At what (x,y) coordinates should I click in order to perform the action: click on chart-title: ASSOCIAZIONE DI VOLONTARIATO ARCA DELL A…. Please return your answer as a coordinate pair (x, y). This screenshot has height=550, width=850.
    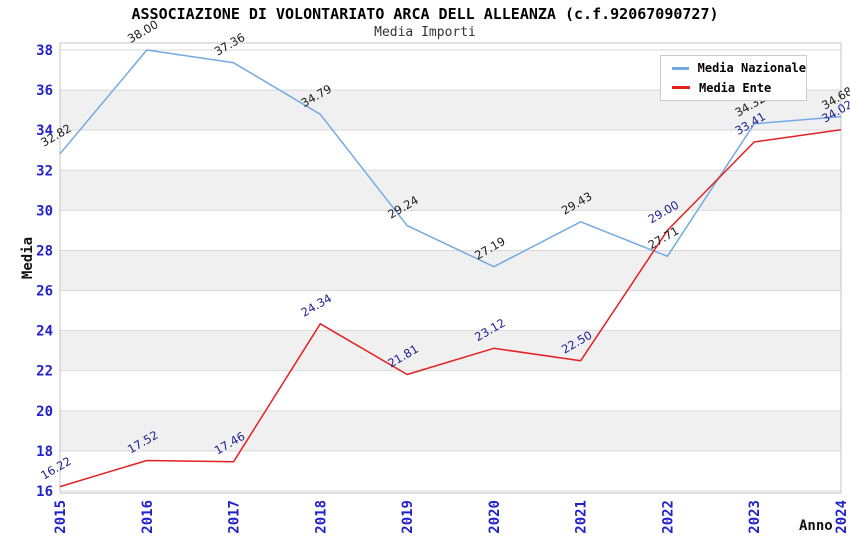
    Looking at the image, I should click on (425, 14).